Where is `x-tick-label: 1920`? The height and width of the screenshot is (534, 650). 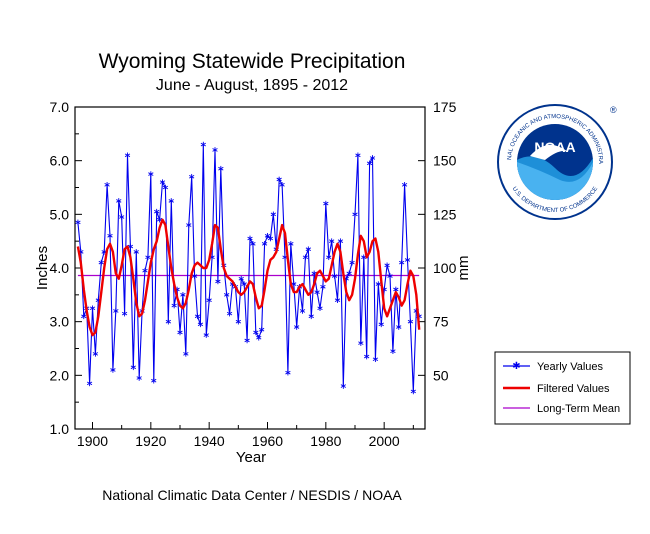 x-tick-label: 1920 is located at coordinates (150, 441).